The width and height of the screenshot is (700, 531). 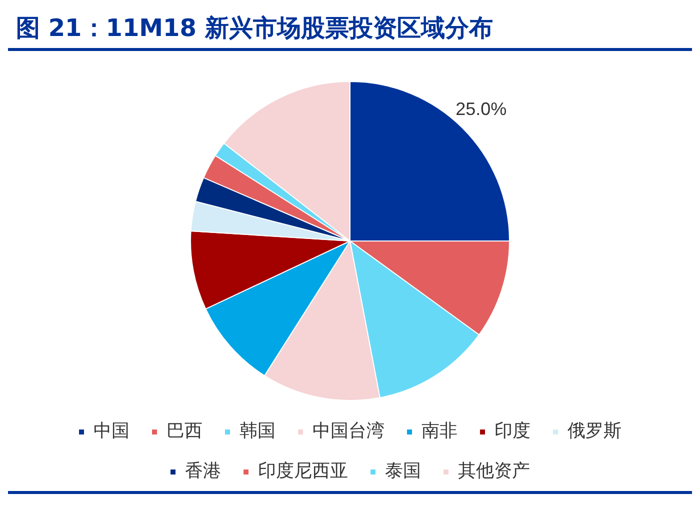 What do you see at coordinates (595, 431) in the screenshot?
I see `legend-label: 俄罗斯` at bounding box center [595, 431].